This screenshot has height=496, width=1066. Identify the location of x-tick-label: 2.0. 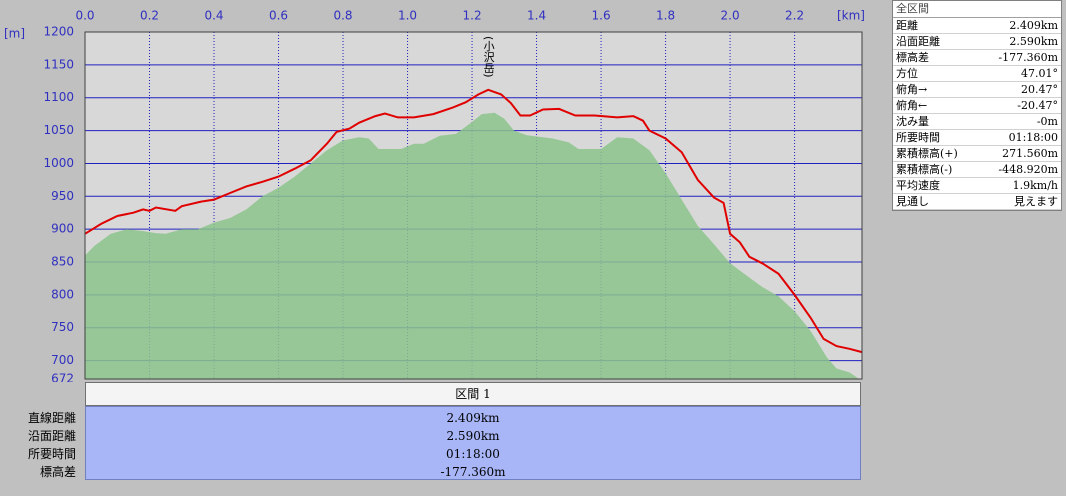
(730, 16).